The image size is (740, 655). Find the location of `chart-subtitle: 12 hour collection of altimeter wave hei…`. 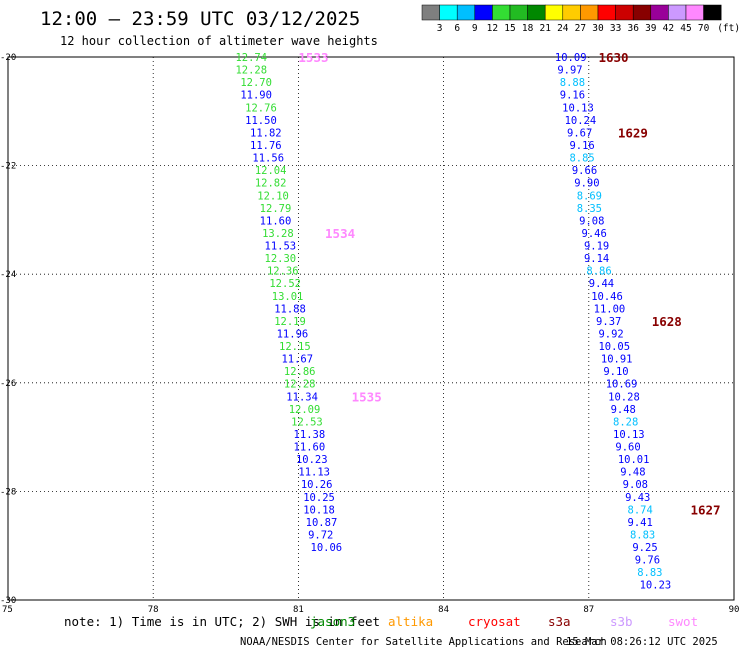

chart-subtitle: 12 hour collection of altimeter wave hei… is located at coordinates (219, 41).